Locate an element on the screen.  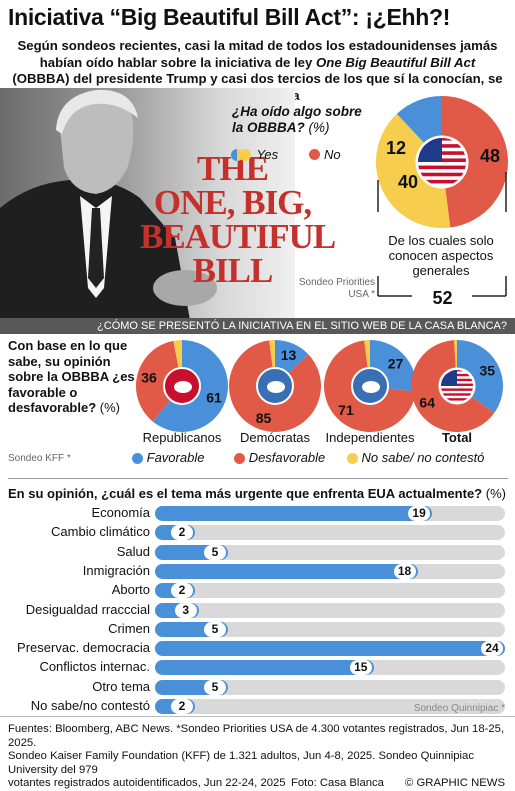
bar-category-label: Aborto is located at coordinates (130, 590).